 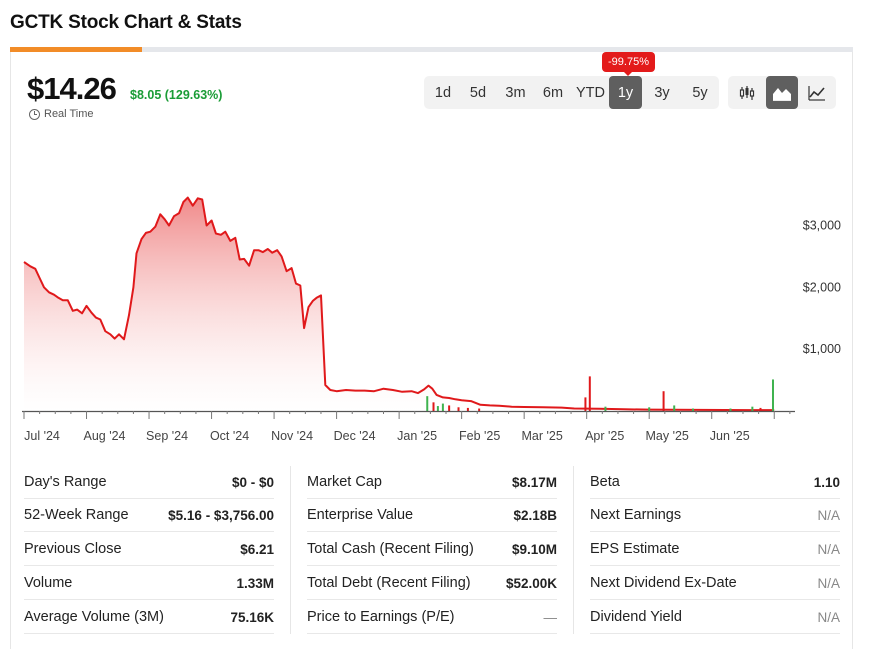 What do you see at coordinates (534, 482) in the screenshot?
I see `stat-value: $8.17M` at bounding box center [534, 482].